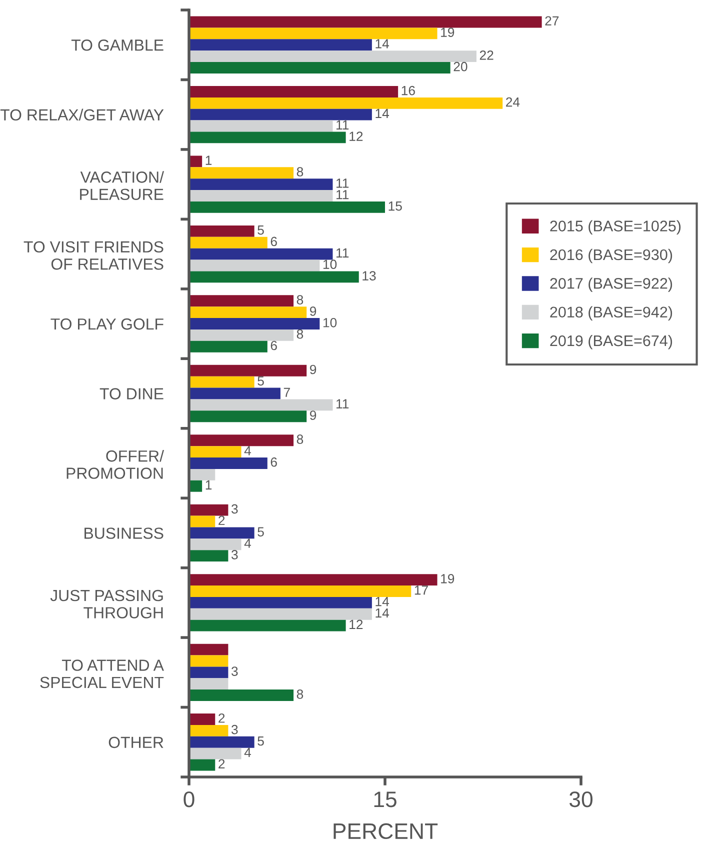 The image size is (702, 848). Describe the element at coordinates (369, 275) in the screenshot. I see `data-label: 13` at that location.